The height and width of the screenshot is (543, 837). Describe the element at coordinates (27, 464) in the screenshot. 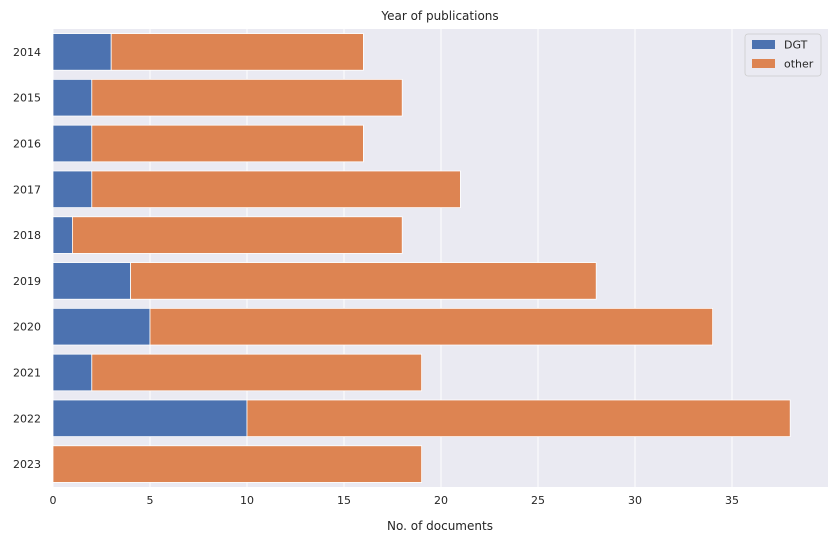

I see `y-tick-label-2023: 2023` at that location.